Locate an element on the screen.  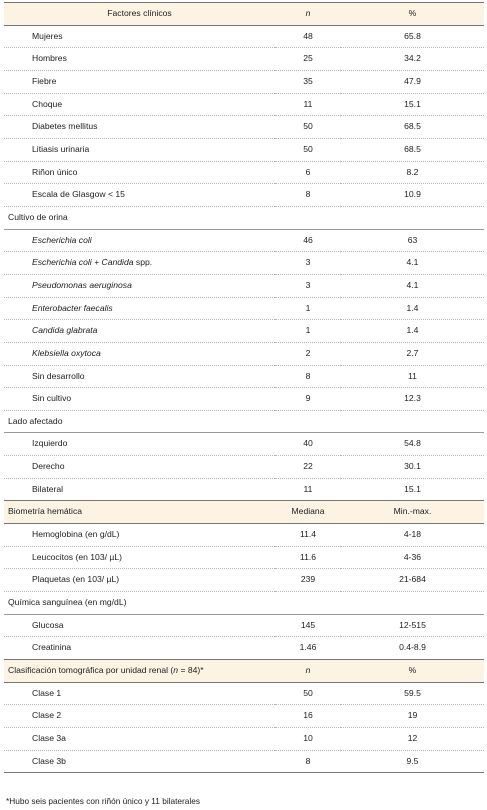
row-n: 6 is located at coordinates (308, 173).